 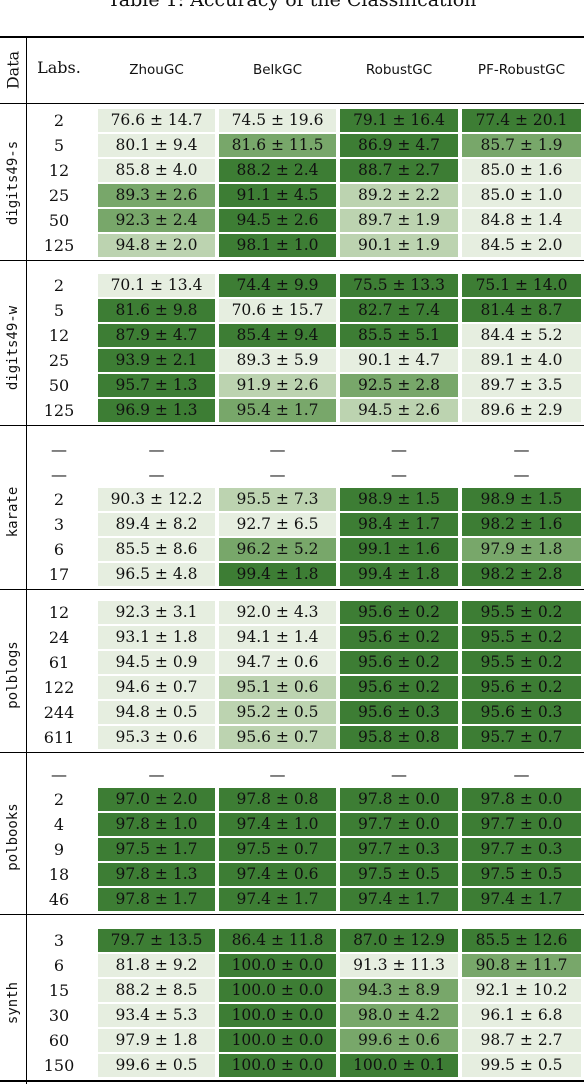 What do you see at coordinates (277, 524) in the screenshot?
I see `accuracy-cell: 92.7 ± 6.5` at bounding box center [277, 524].